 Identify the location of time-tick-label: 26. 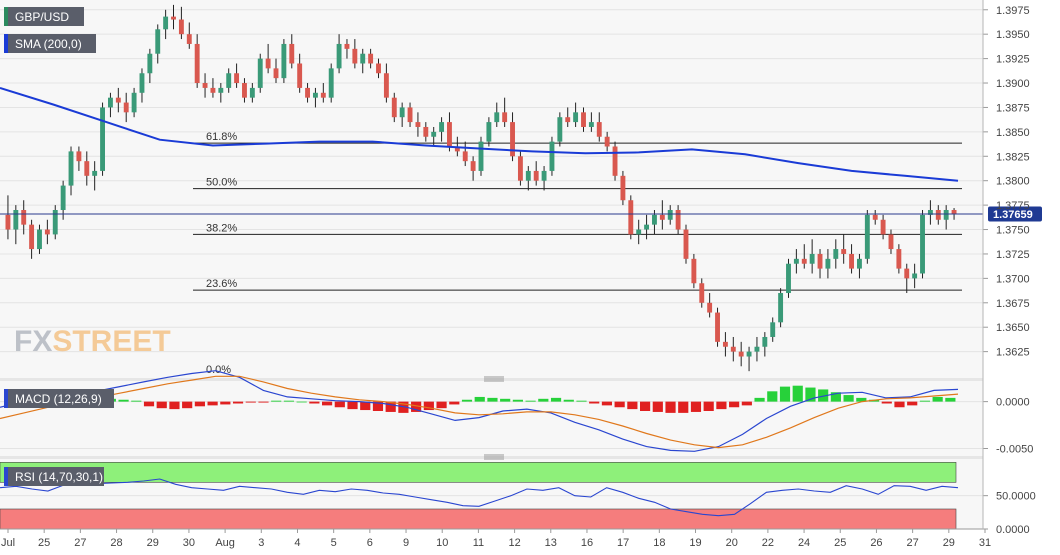
(876, 543).